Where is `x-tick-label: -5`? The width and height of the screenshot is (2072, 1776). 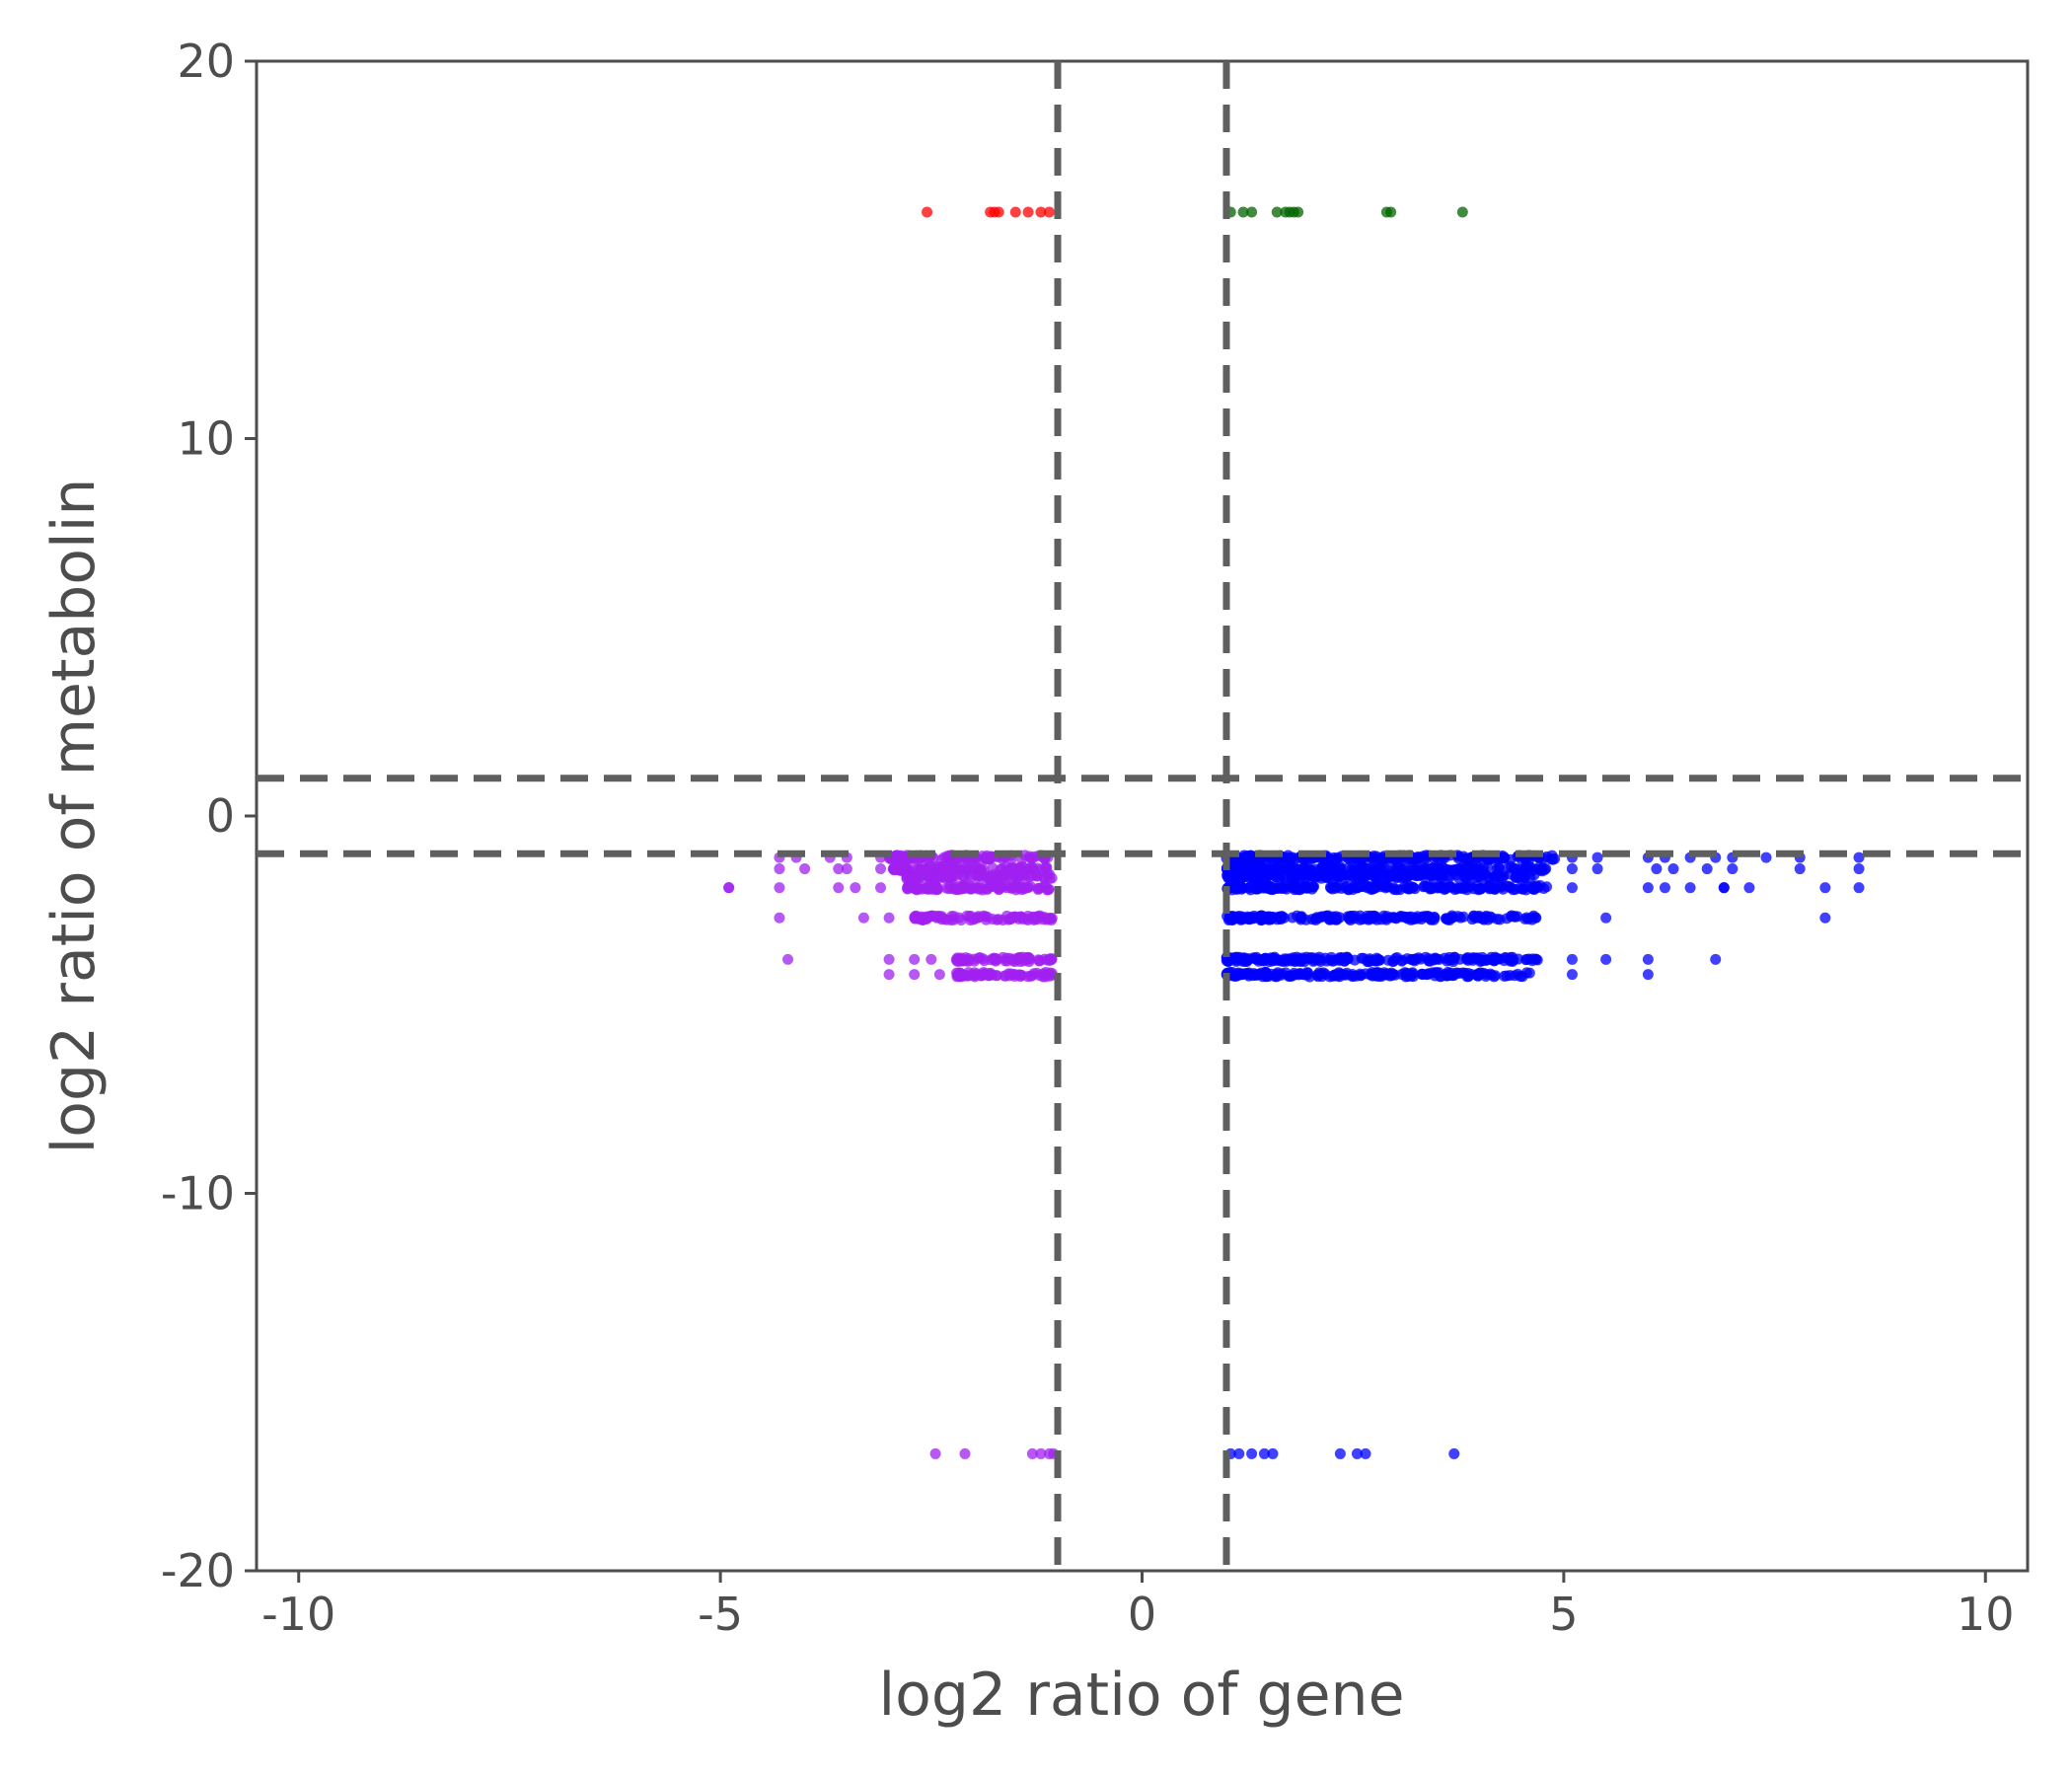
x-tick-label: -5 is located at coordinates (721, 1615).